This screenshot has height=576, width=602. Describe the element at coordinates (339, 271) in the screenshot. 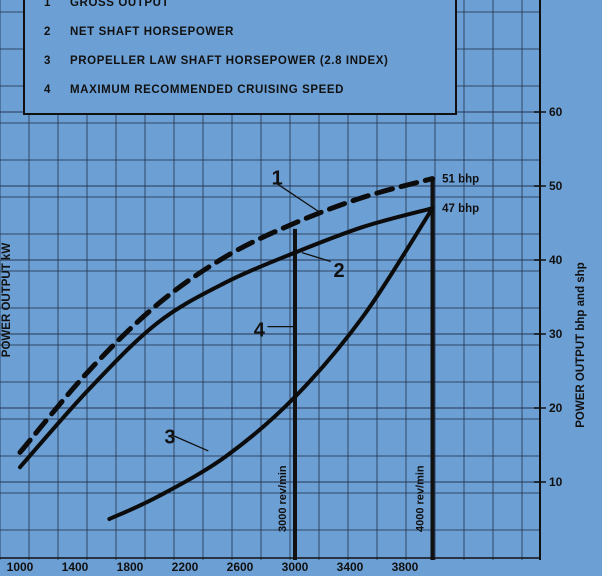

I see `annotation-label: 2` at that location.